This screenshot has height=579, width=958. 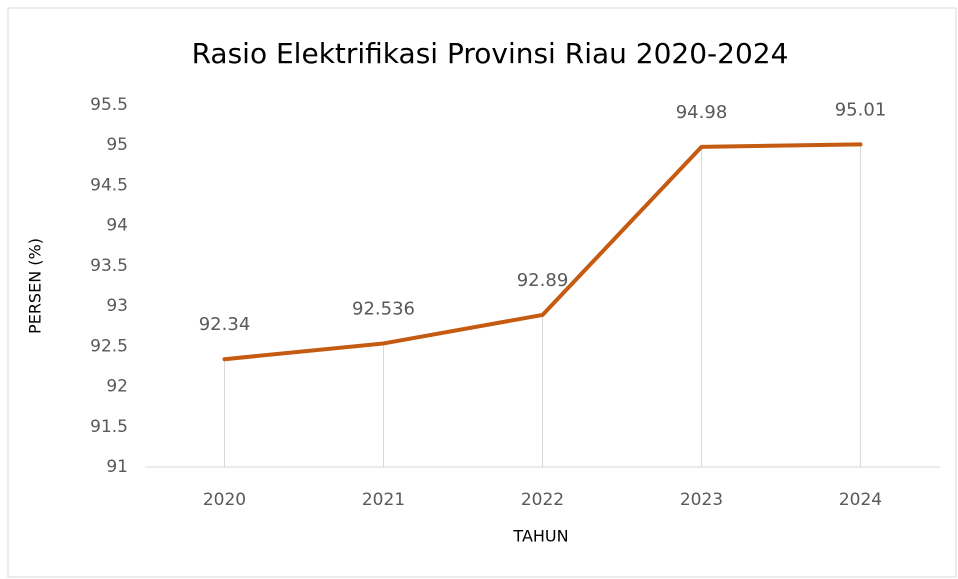 I want to click on y-tick-label: 92, so click(x=117, y=387).